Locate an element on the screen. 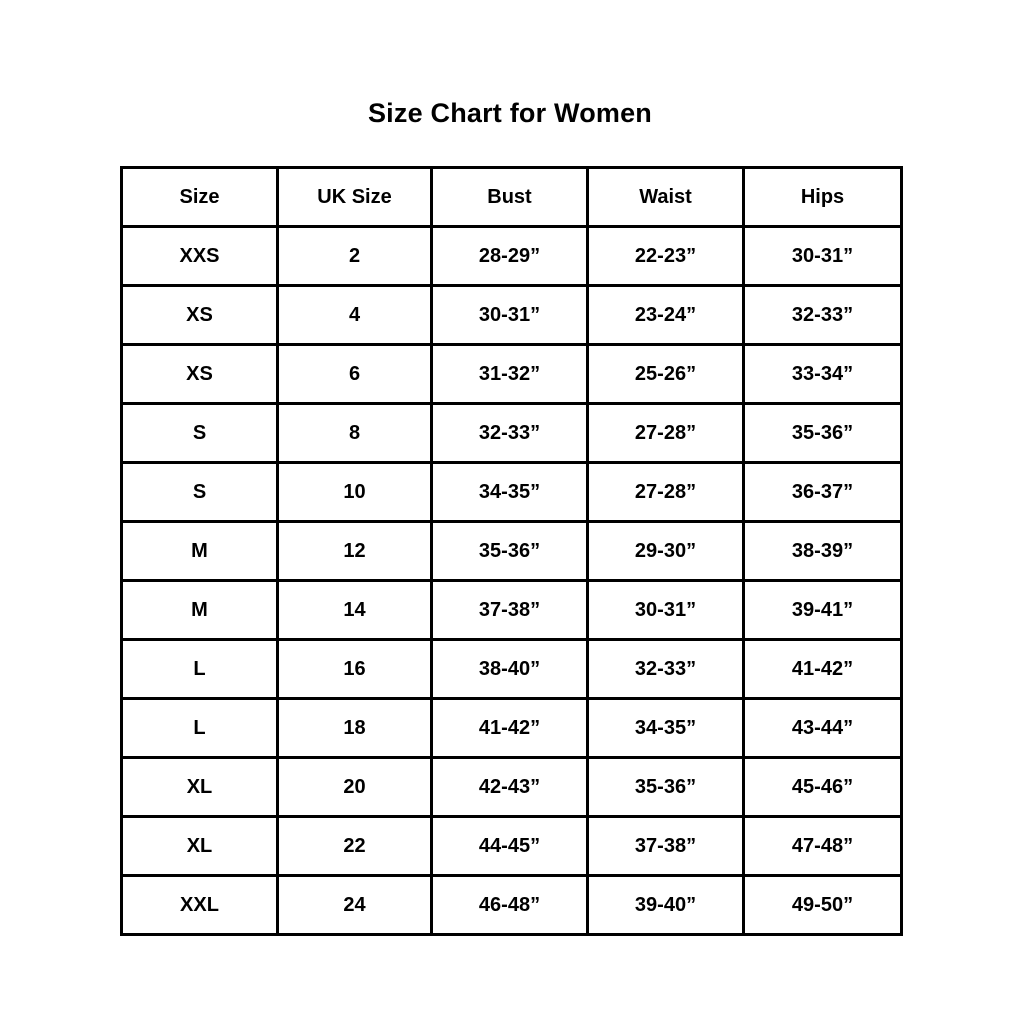  cell-hips: 35-36” is located at coordinates (822, 433).